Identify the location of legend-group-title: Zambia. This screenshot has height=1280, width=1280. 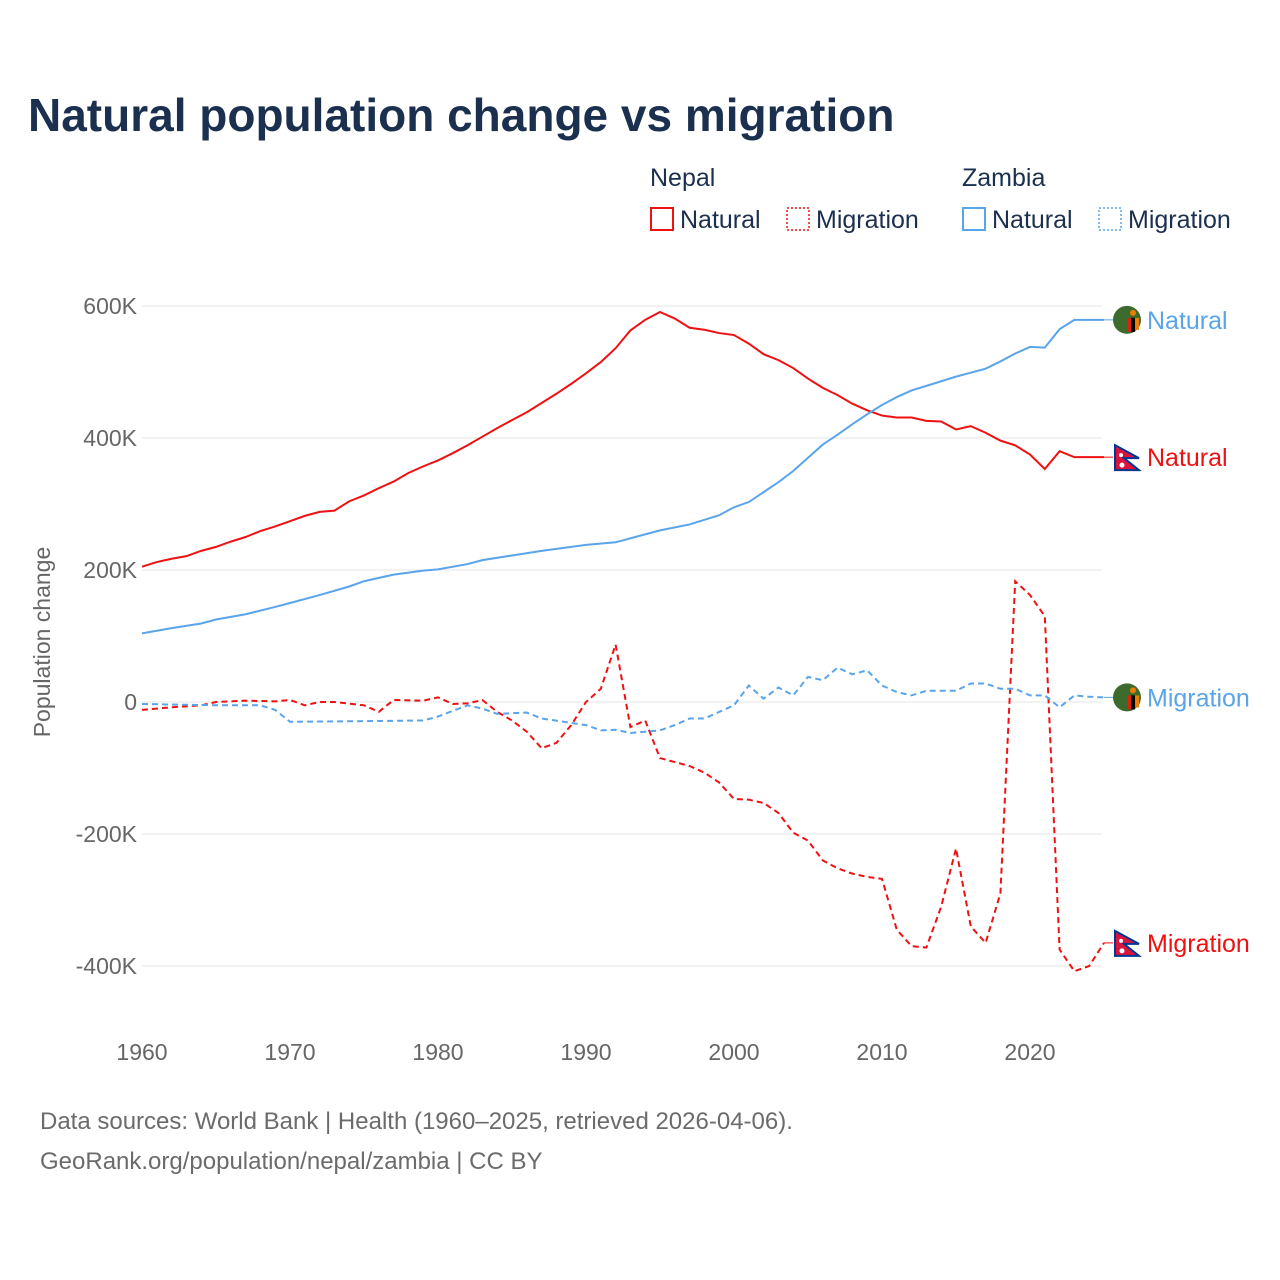
(1003, 178).